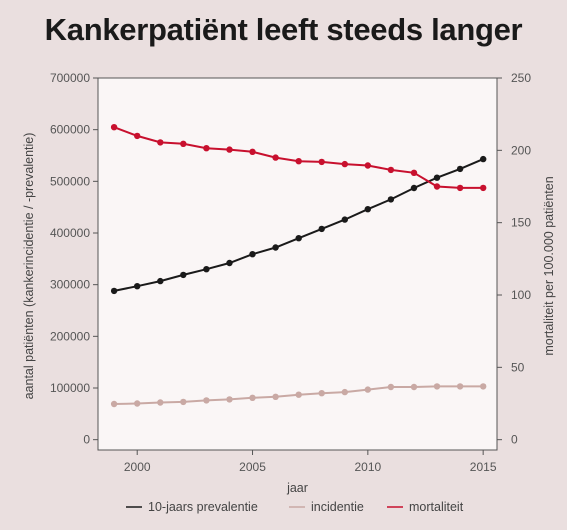 This screenshot has height=530, width=567. I want to click on y-left-tick-label: 300000, so click(70, 285).